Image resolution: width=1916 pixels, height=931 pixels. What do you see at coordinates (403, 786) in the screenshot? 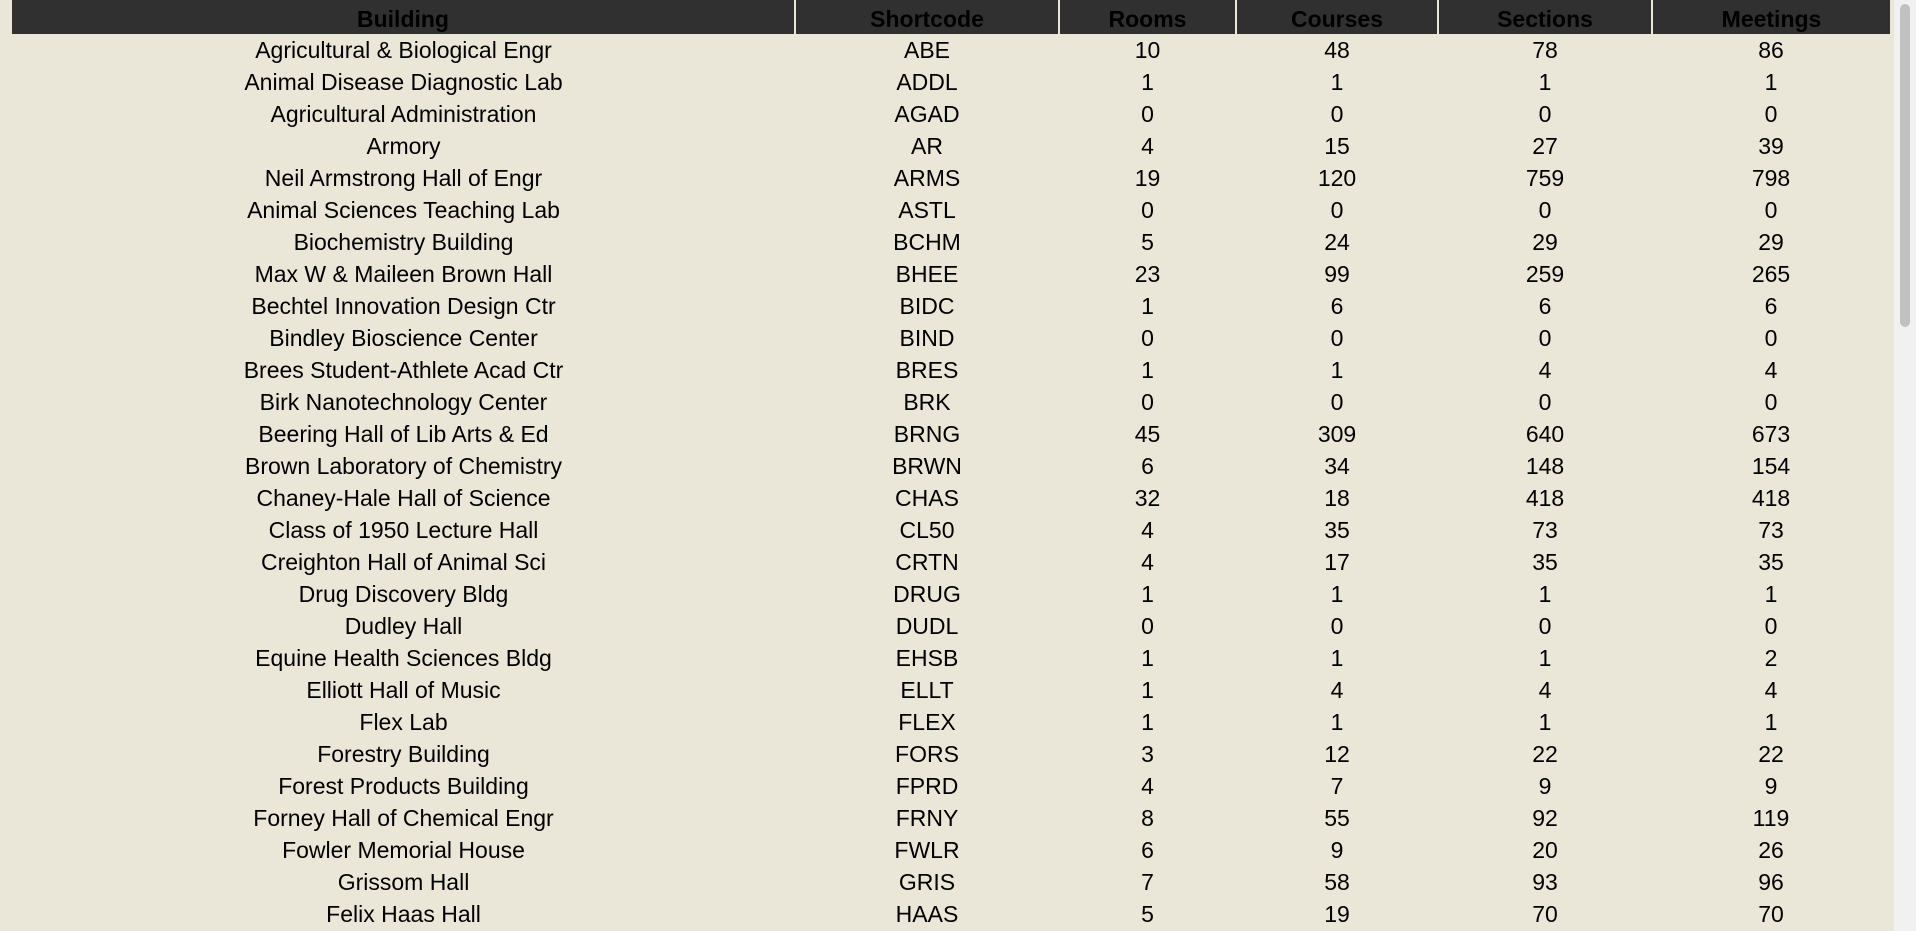
I see `cell-building: Forest Products Building` at bounding box center [403, 786].